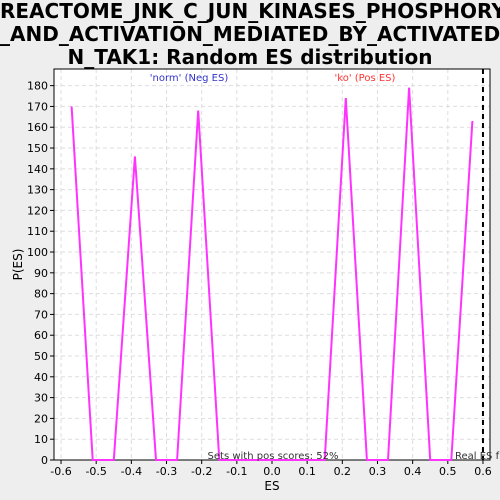 This screenshot has height=500, width=500. I want to click on x-tick-label: -0.2, so click(201, 471).